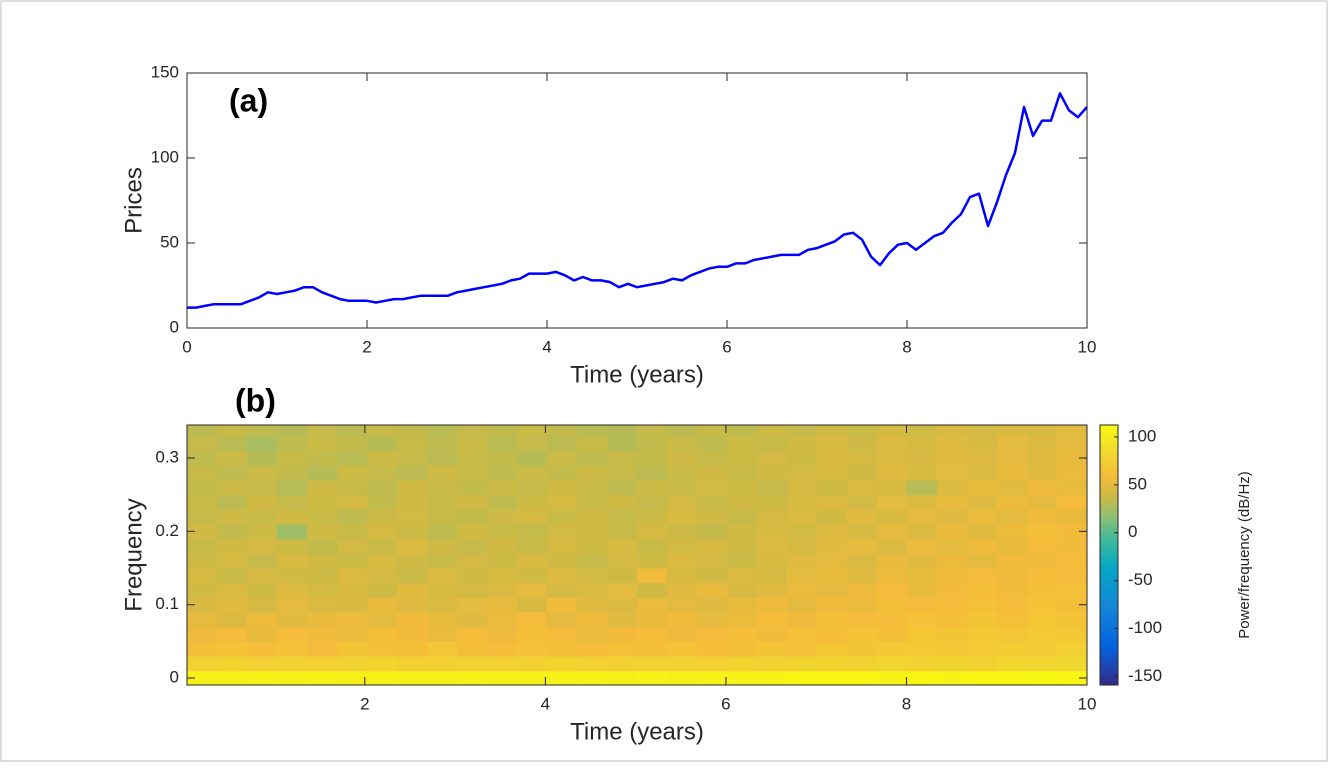 The image size is (1340, 775). What do you see at coordinates (366, 346) in the screenshot?
I see `x-tick-label: 2` at bounding box center [366, 346].